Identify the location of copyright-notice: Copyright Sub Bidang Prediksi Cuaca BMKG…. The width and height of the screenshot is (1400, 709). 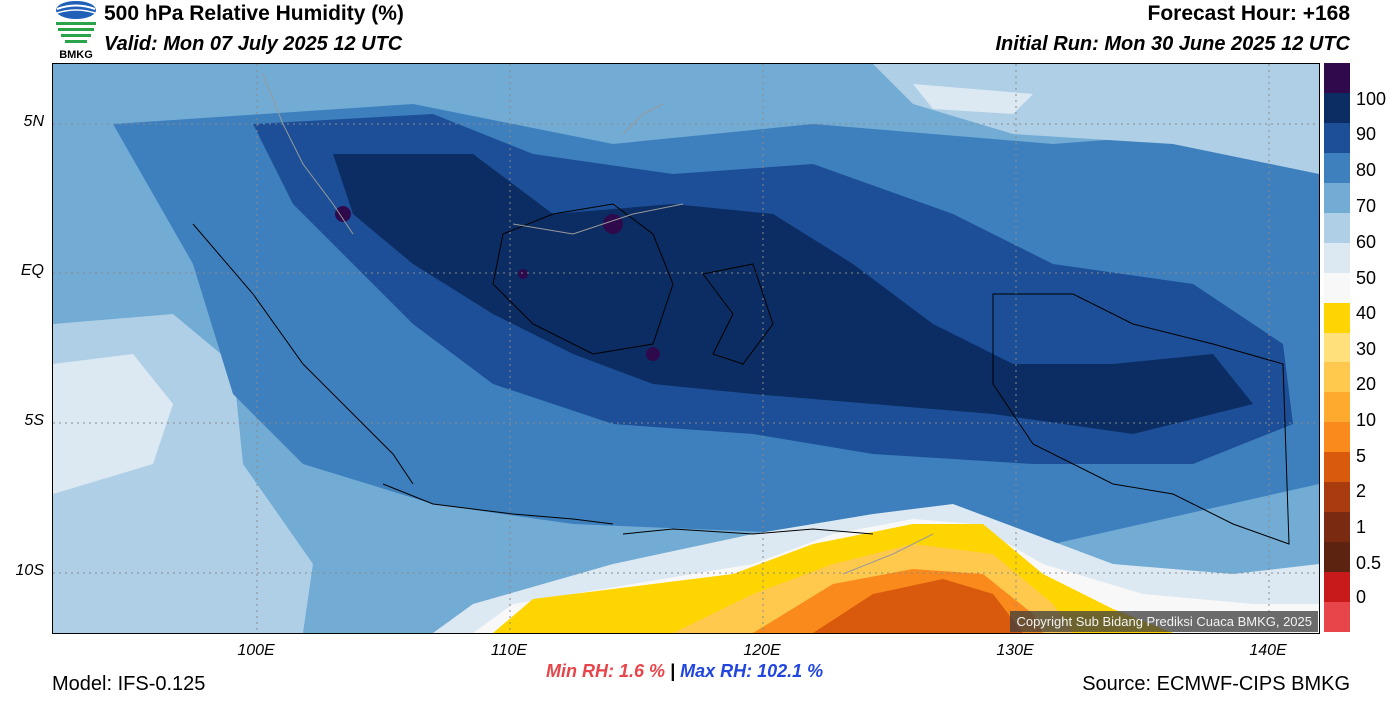
(1164, 621).